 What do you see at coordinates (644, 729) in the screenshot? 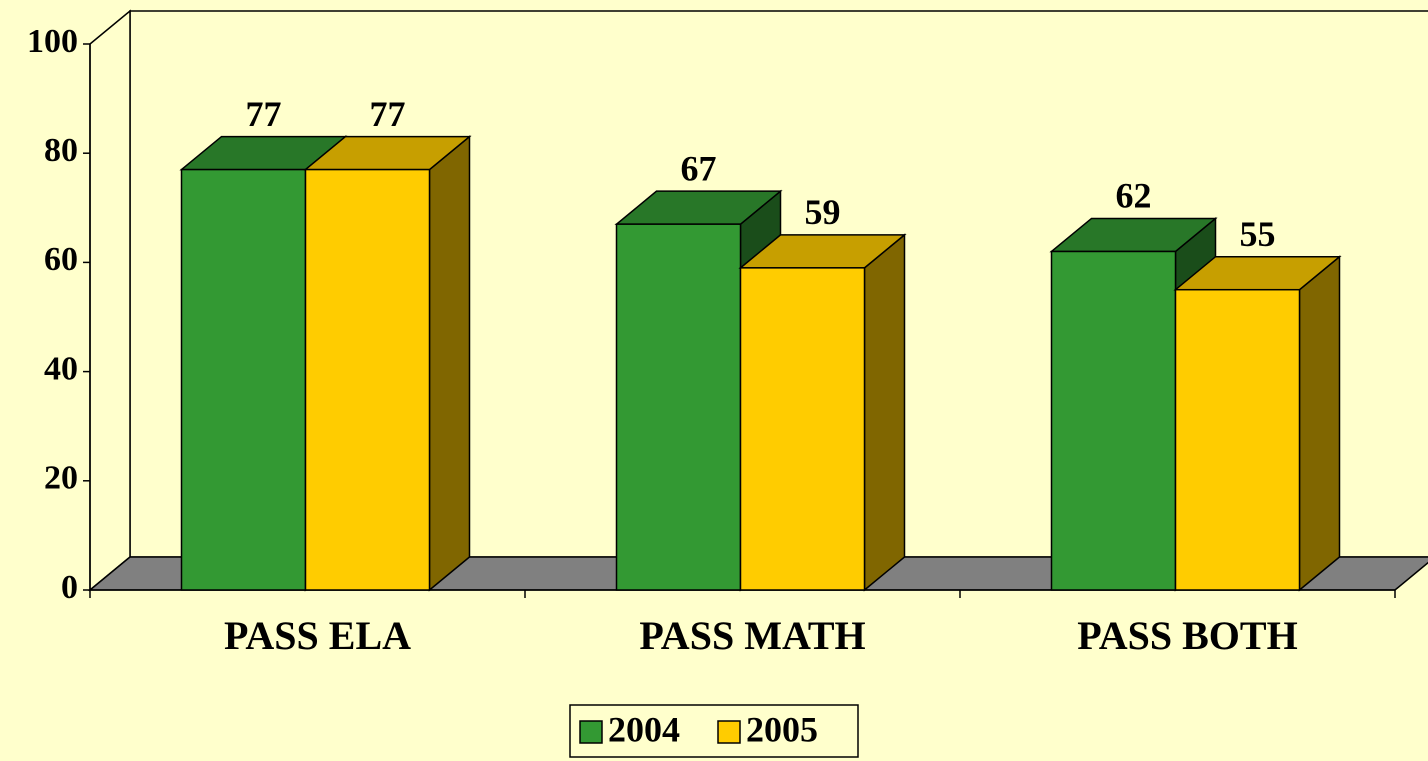
I see `legend-label: 2004` at bounding box center [644, 729].